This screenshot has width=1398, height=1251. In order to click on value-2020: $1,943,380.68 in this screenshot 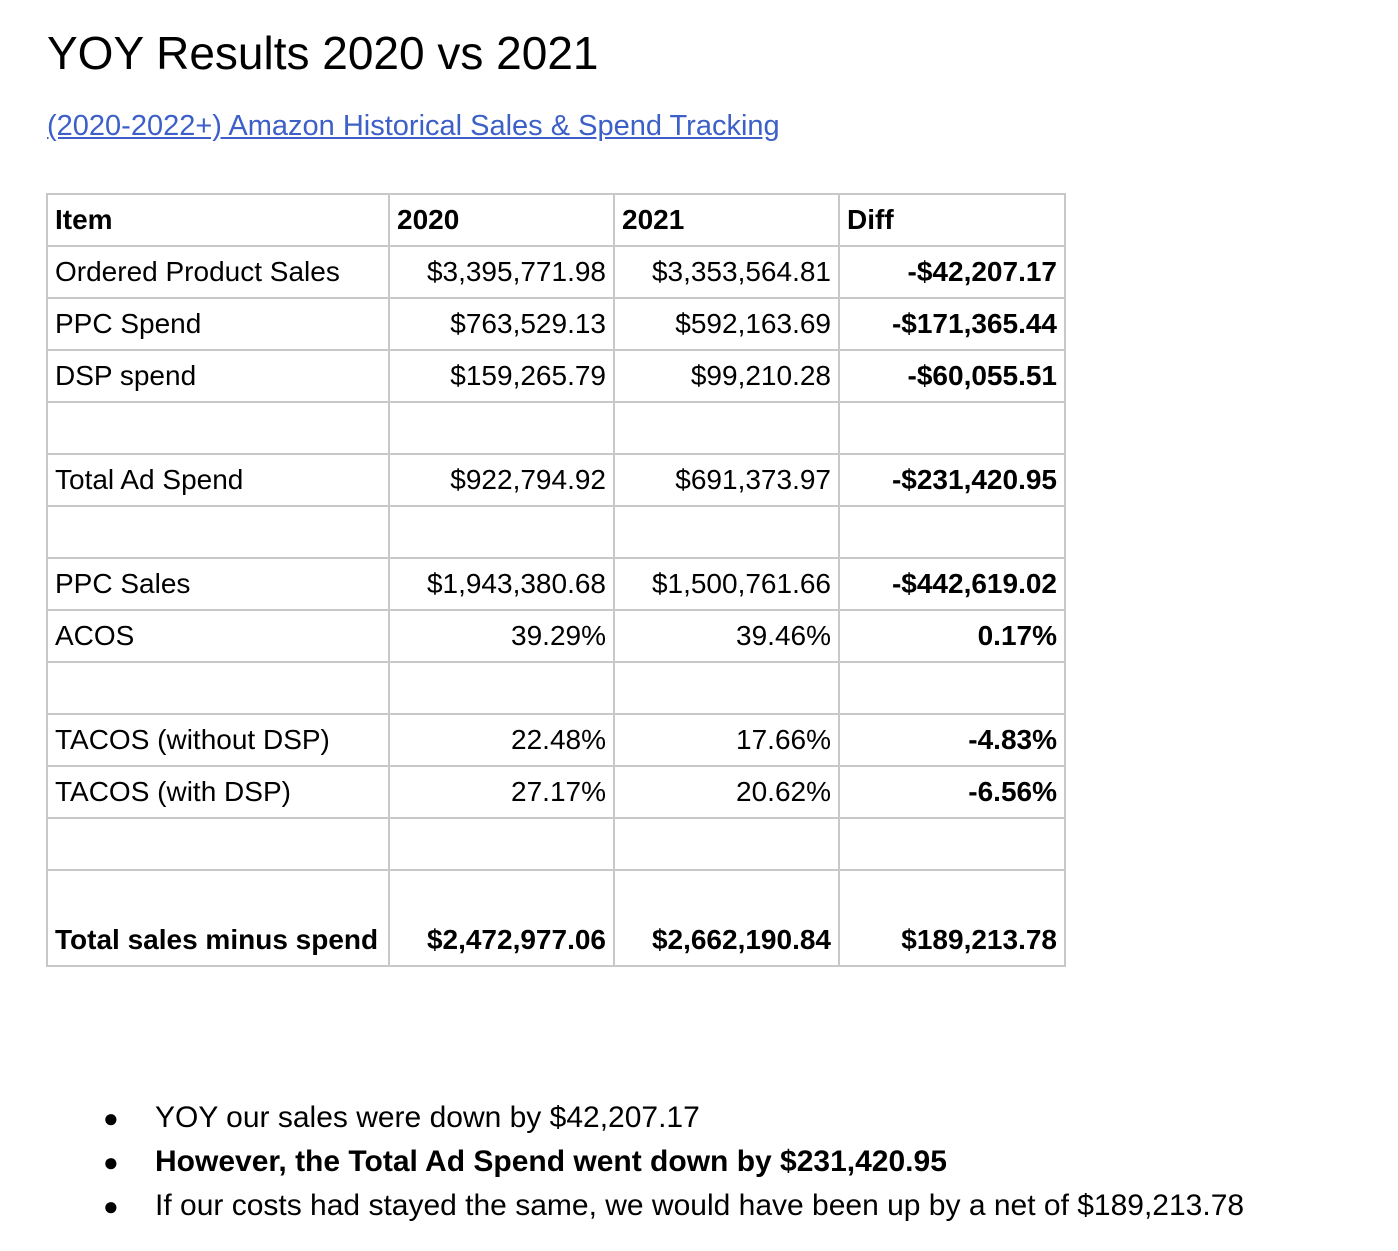, I will do `click(501, 584)`.